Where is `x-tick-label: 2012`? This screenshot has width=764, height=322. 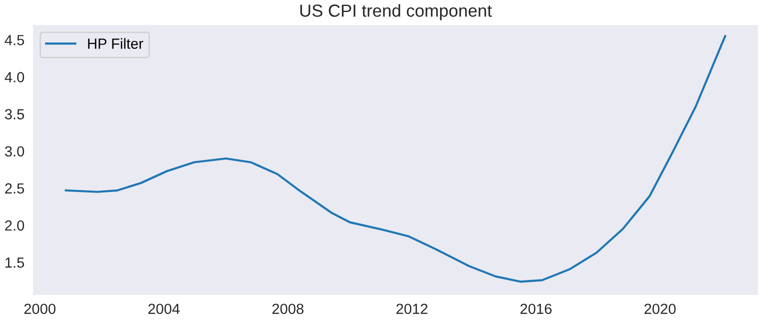
x-tick-label: 2012 is located at coordinates (412, 309).